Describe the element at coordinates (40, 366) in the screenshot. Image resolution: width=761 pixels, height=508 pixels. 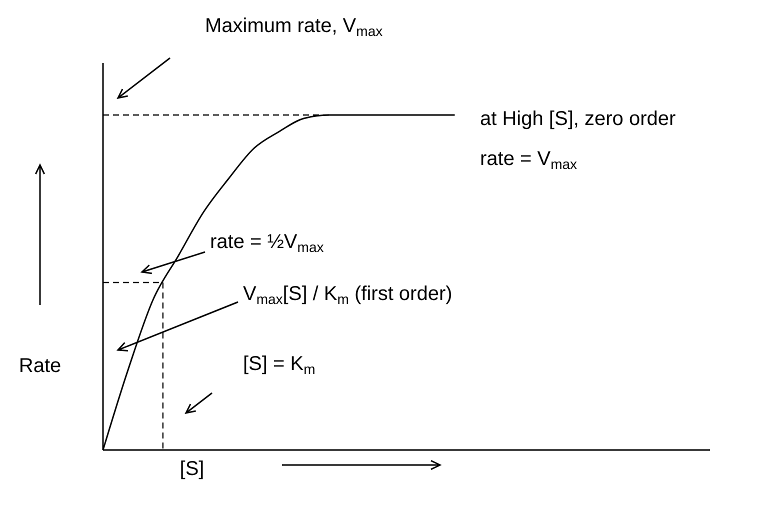
I see `y-axis-title: Rate` at that location.